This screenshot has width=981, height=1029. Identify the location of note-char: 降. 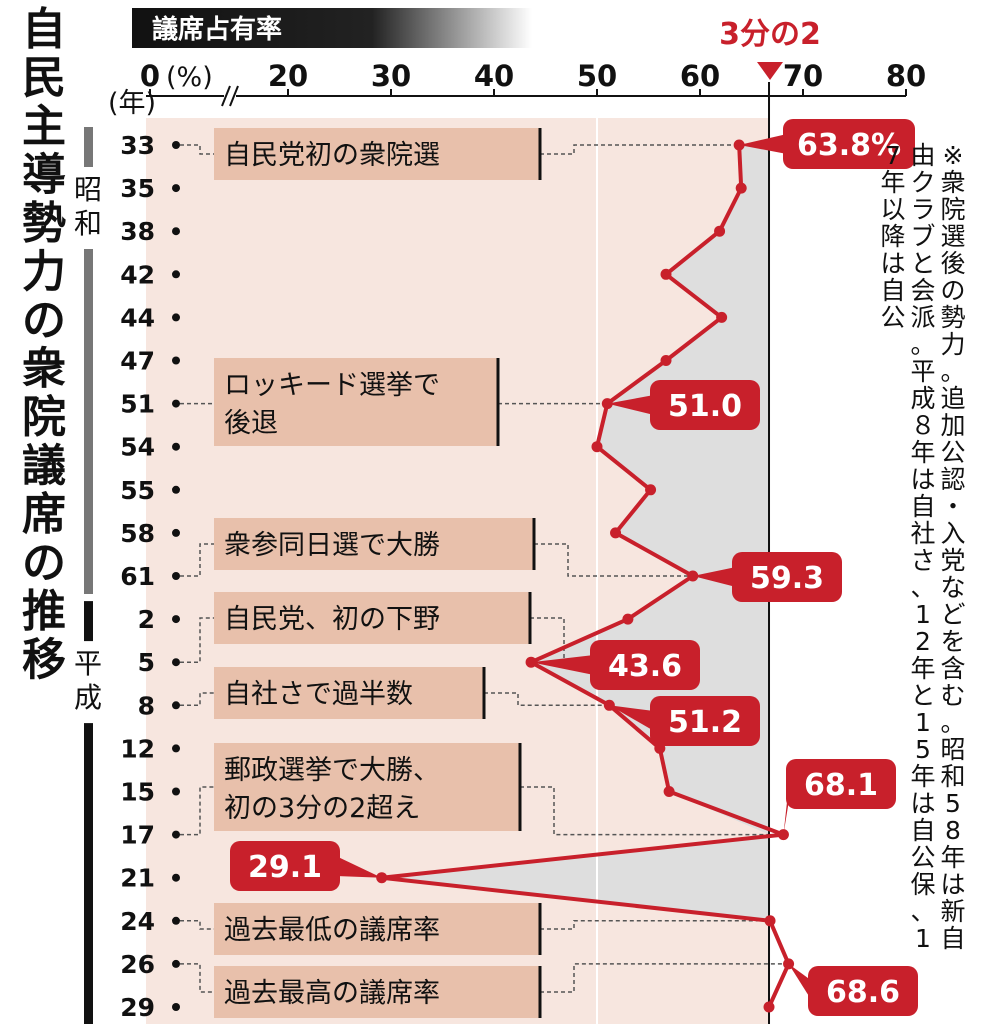
(892, 236).